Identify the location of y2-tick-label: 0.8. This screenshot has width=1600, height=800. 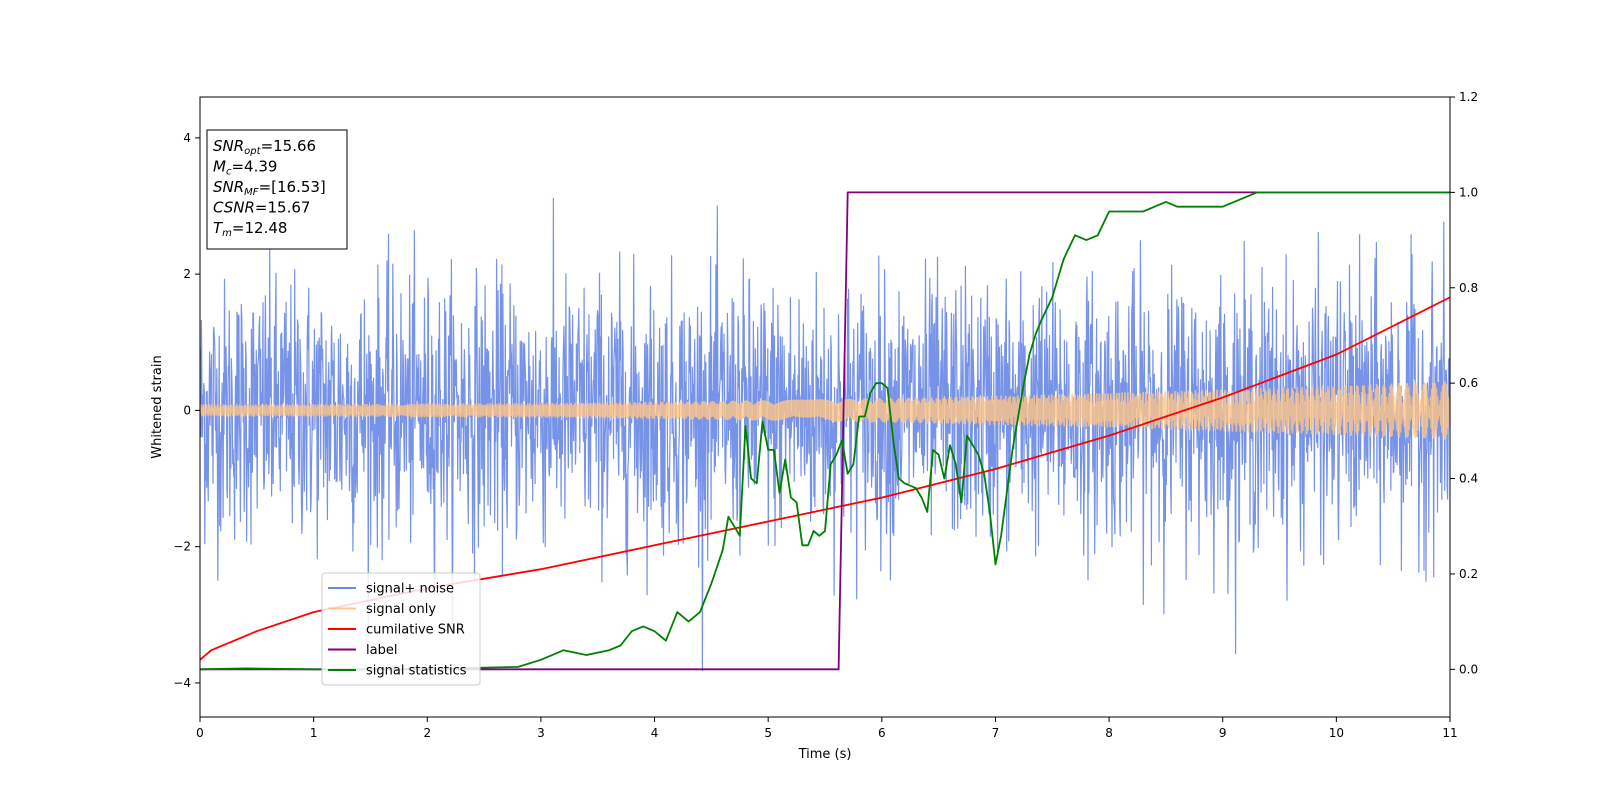
(1468, 288).